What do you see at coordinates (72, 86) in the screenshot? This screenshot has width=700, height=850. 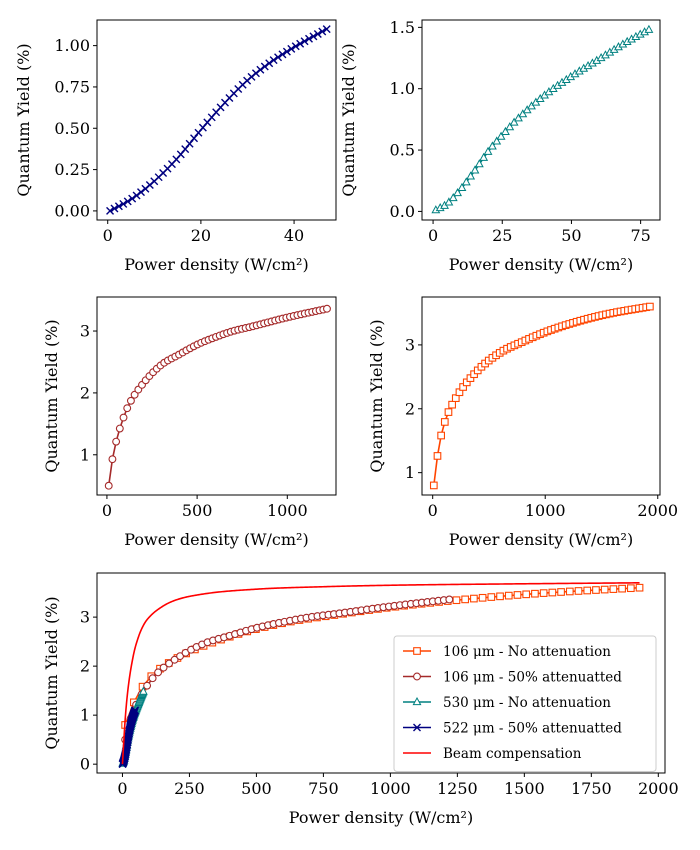 I see `y-tick-label: 0.75` at bounding box center [72, 86].